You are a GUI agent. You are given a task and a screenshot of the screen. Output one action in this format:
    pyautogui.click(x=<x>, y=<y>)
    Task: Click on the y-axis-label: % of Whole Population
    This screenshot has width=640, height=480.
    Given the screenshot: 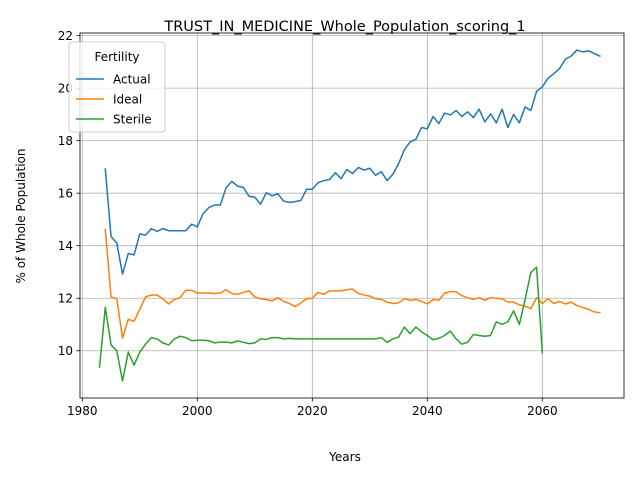 What is the action you would take?
    pyautogui.click(x=21, y=216)
    